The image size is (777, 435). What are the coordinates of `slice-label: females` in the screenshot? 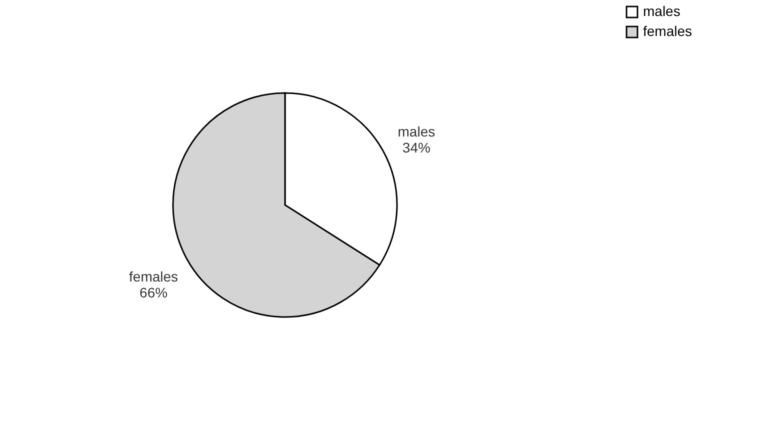 It's located at (153, 276).